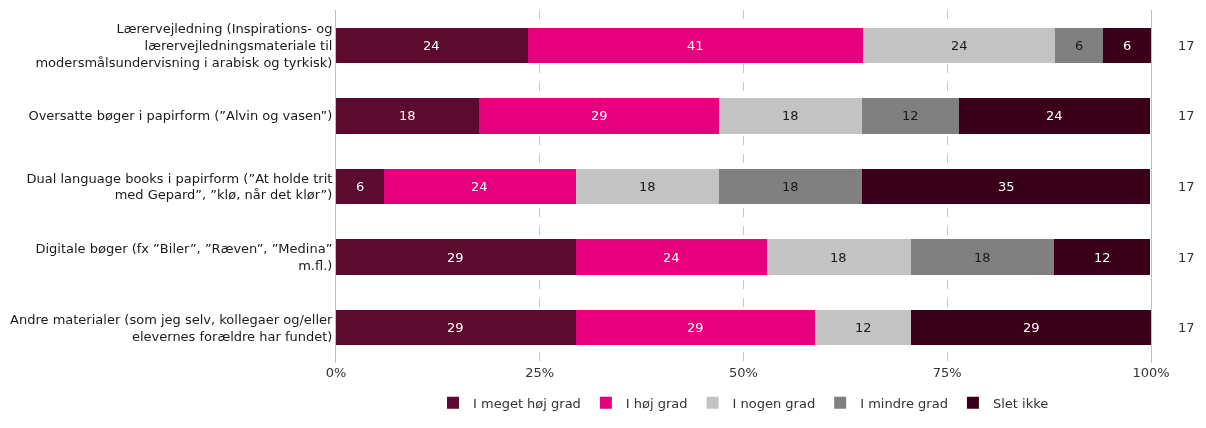  Describe the element at coordinates (743, 372) in the screenshot. I see `x-tick-label: 50%` at that location.